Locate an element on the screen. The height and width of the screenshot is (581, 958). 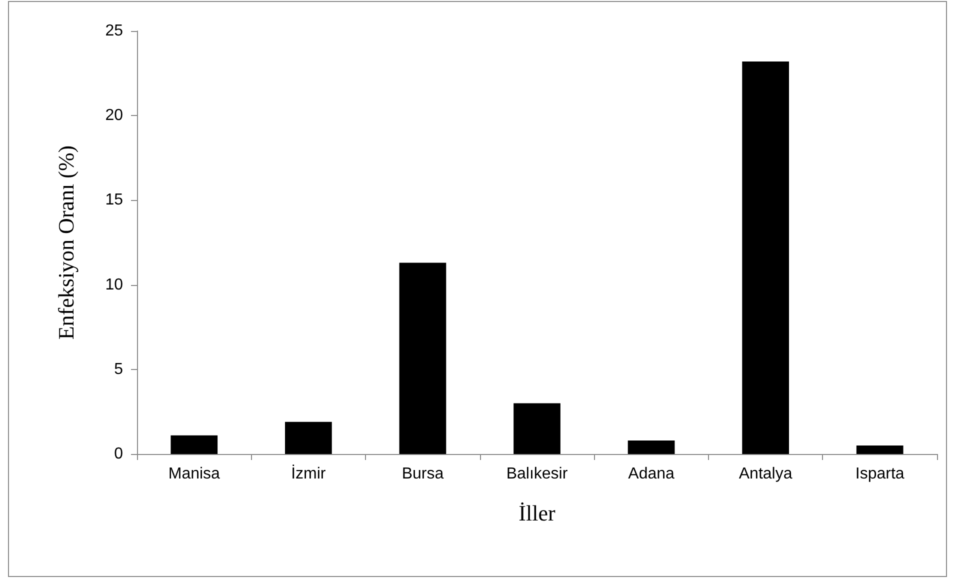
y-tick-label: 15 is located at coordinates (114, 200).